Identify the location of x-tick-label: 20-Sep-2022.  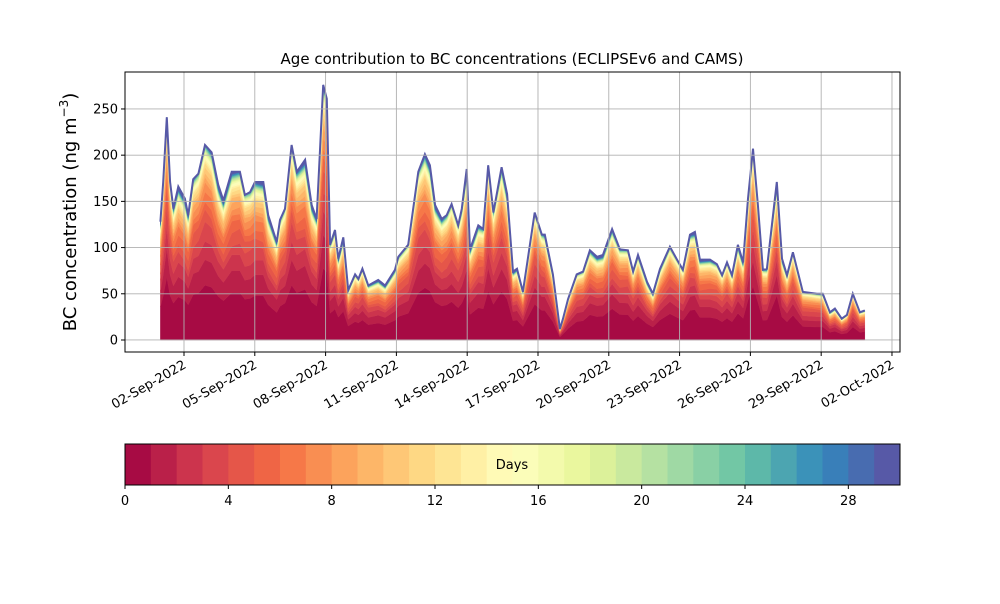
(574, 385).